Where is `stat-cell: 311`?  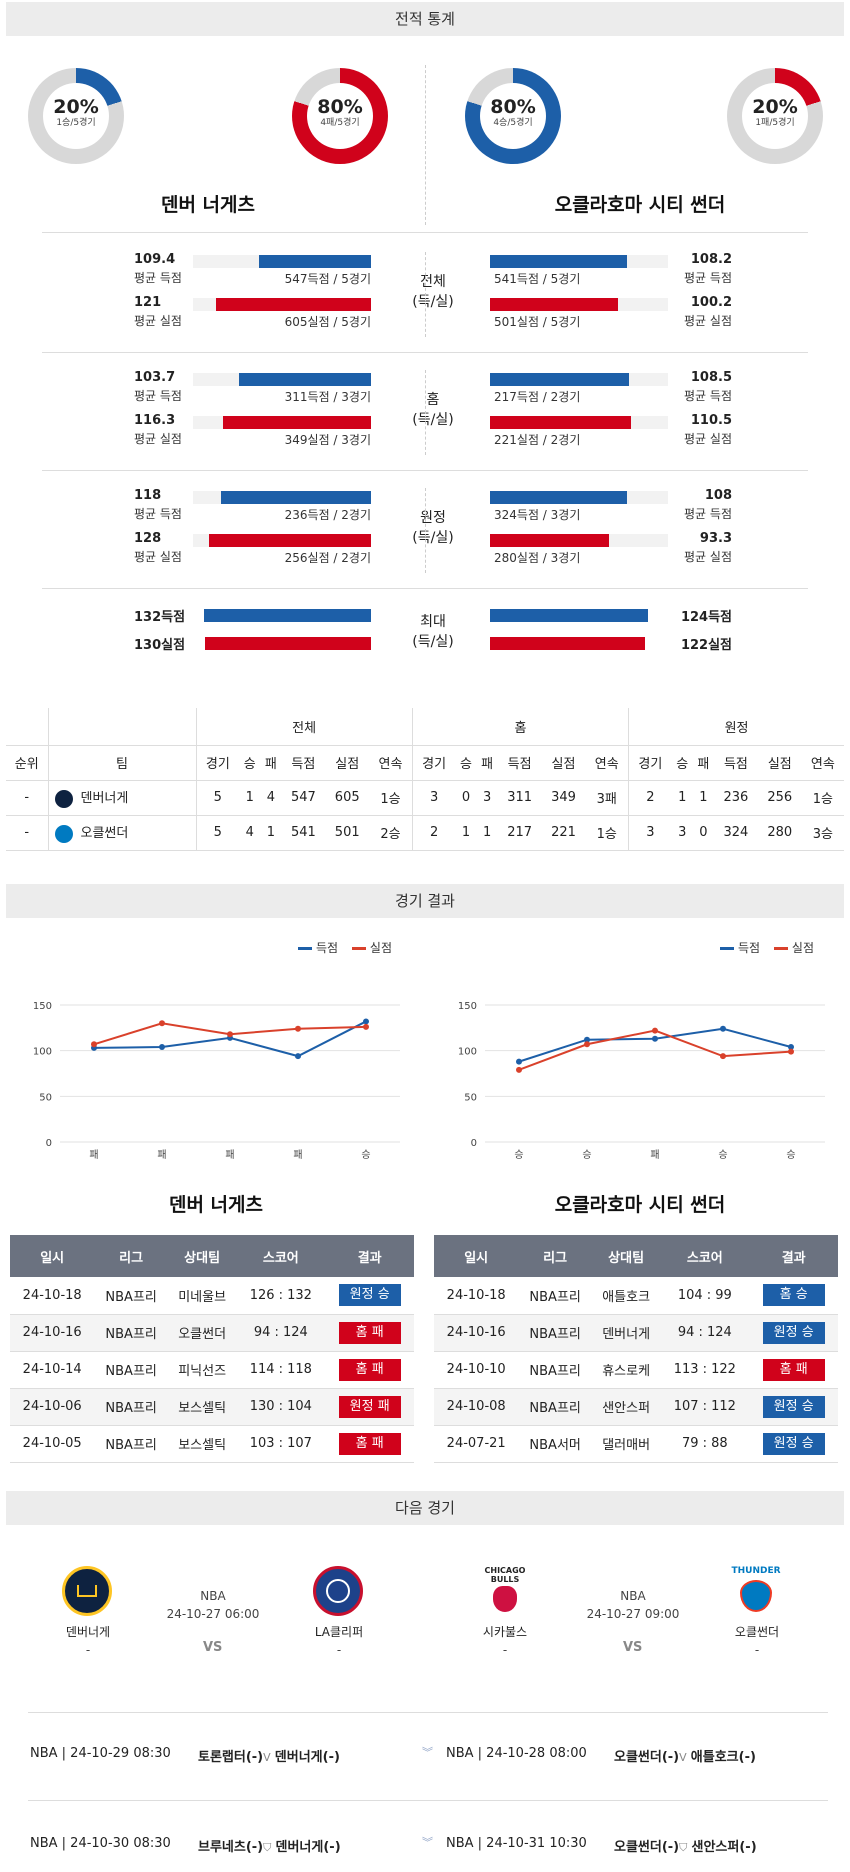
stat-cell: 311 is located at coordinates (519, 798).